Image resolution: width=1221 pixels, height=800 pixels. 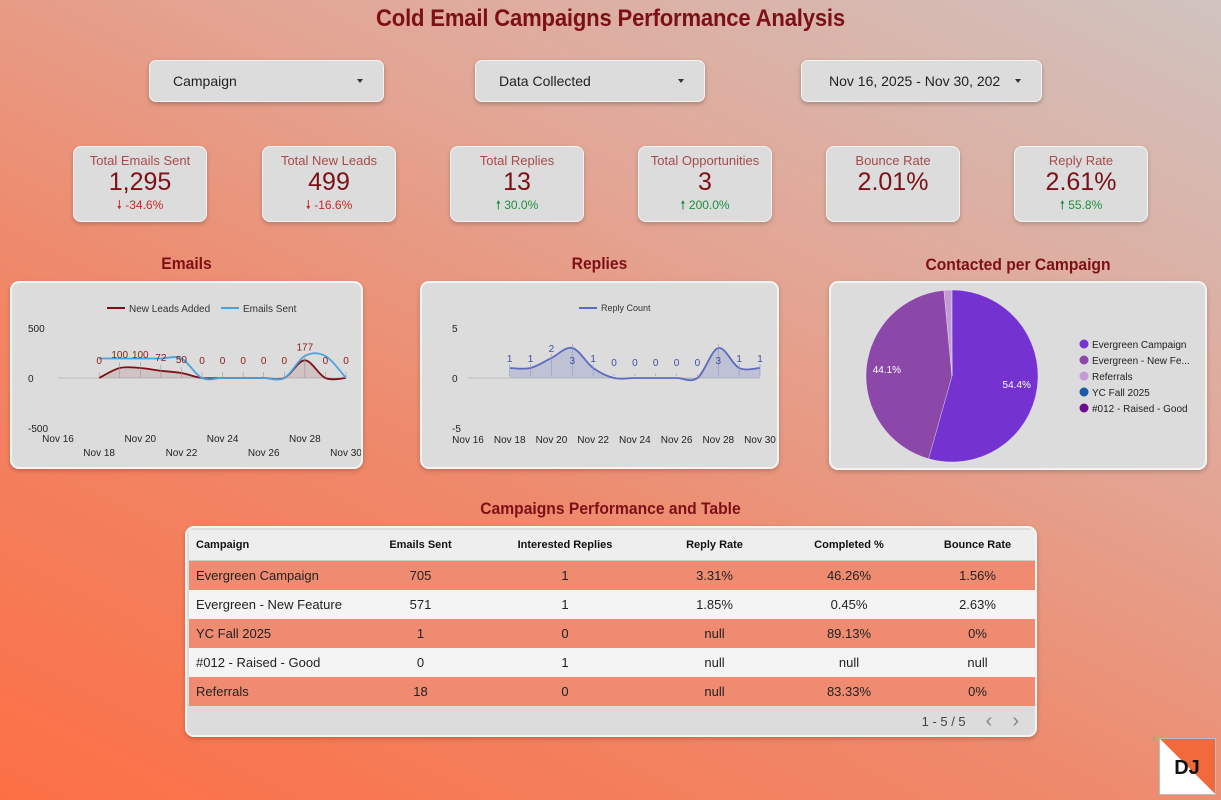 What do you see at coordinates (456, 429) in the screenshot?
I see `y-tick-label: -5` at bounding box center [456, 429].